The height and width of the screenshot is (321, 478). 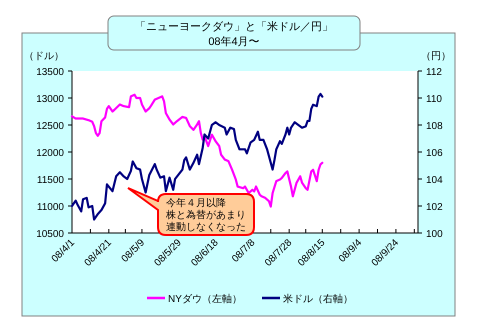 I want to click on chart-subtitle: 08年4月〜, so click(x=234, y=42).